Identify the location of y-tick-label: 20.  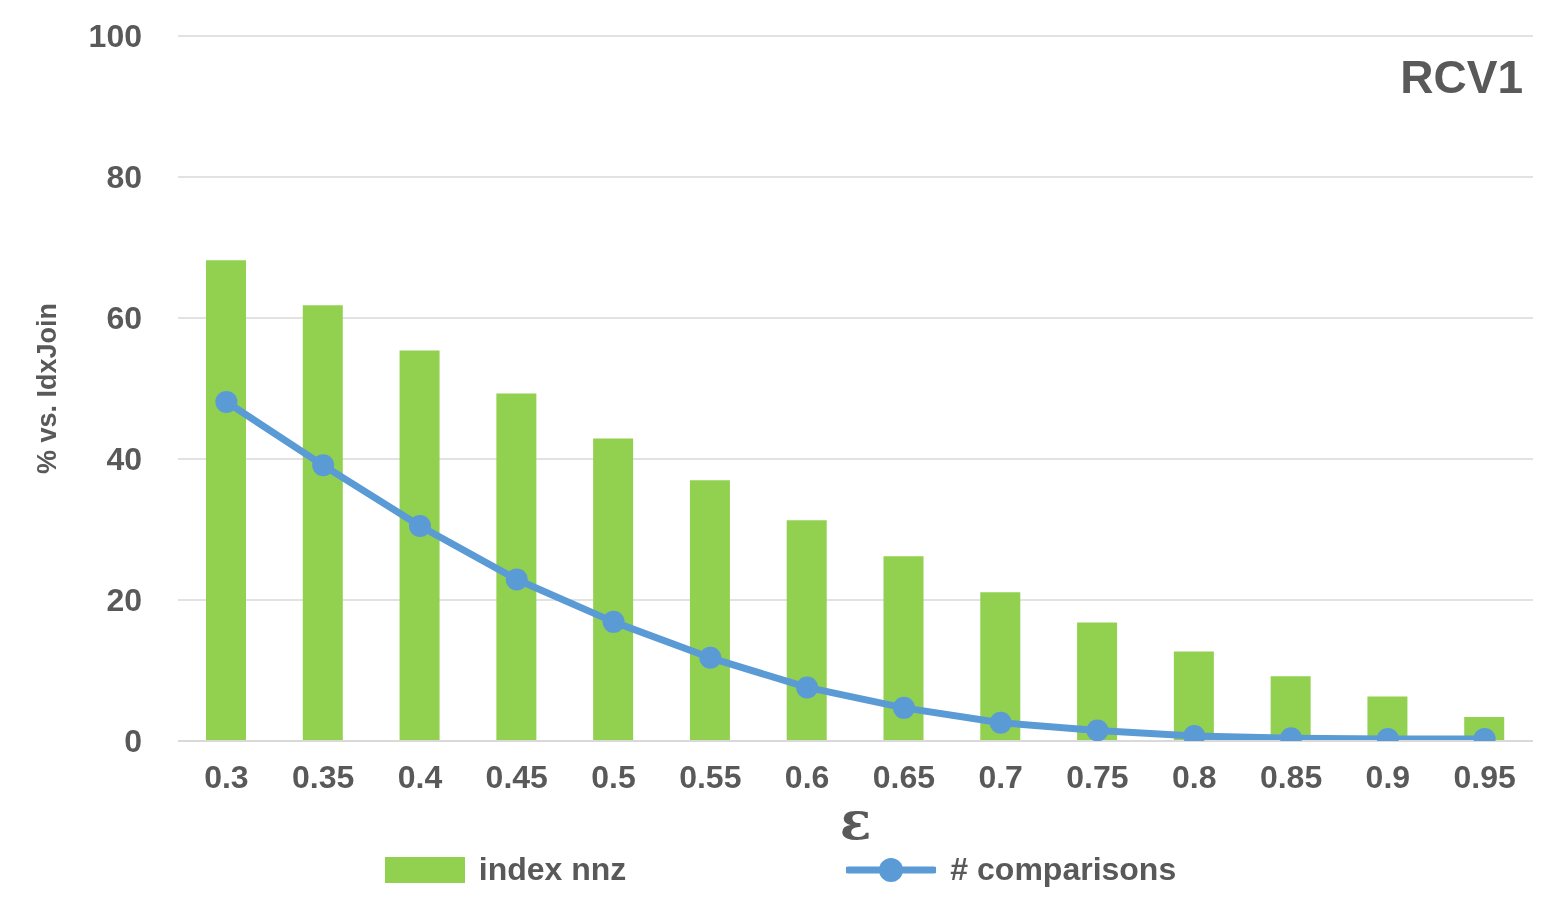
(124, 600).